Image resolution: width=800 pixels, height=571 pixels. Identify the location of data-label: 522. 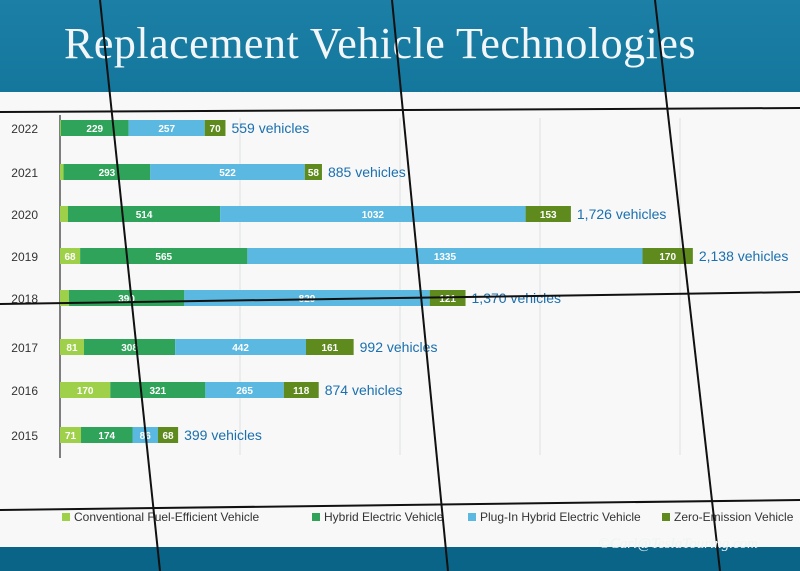
(227, 173).